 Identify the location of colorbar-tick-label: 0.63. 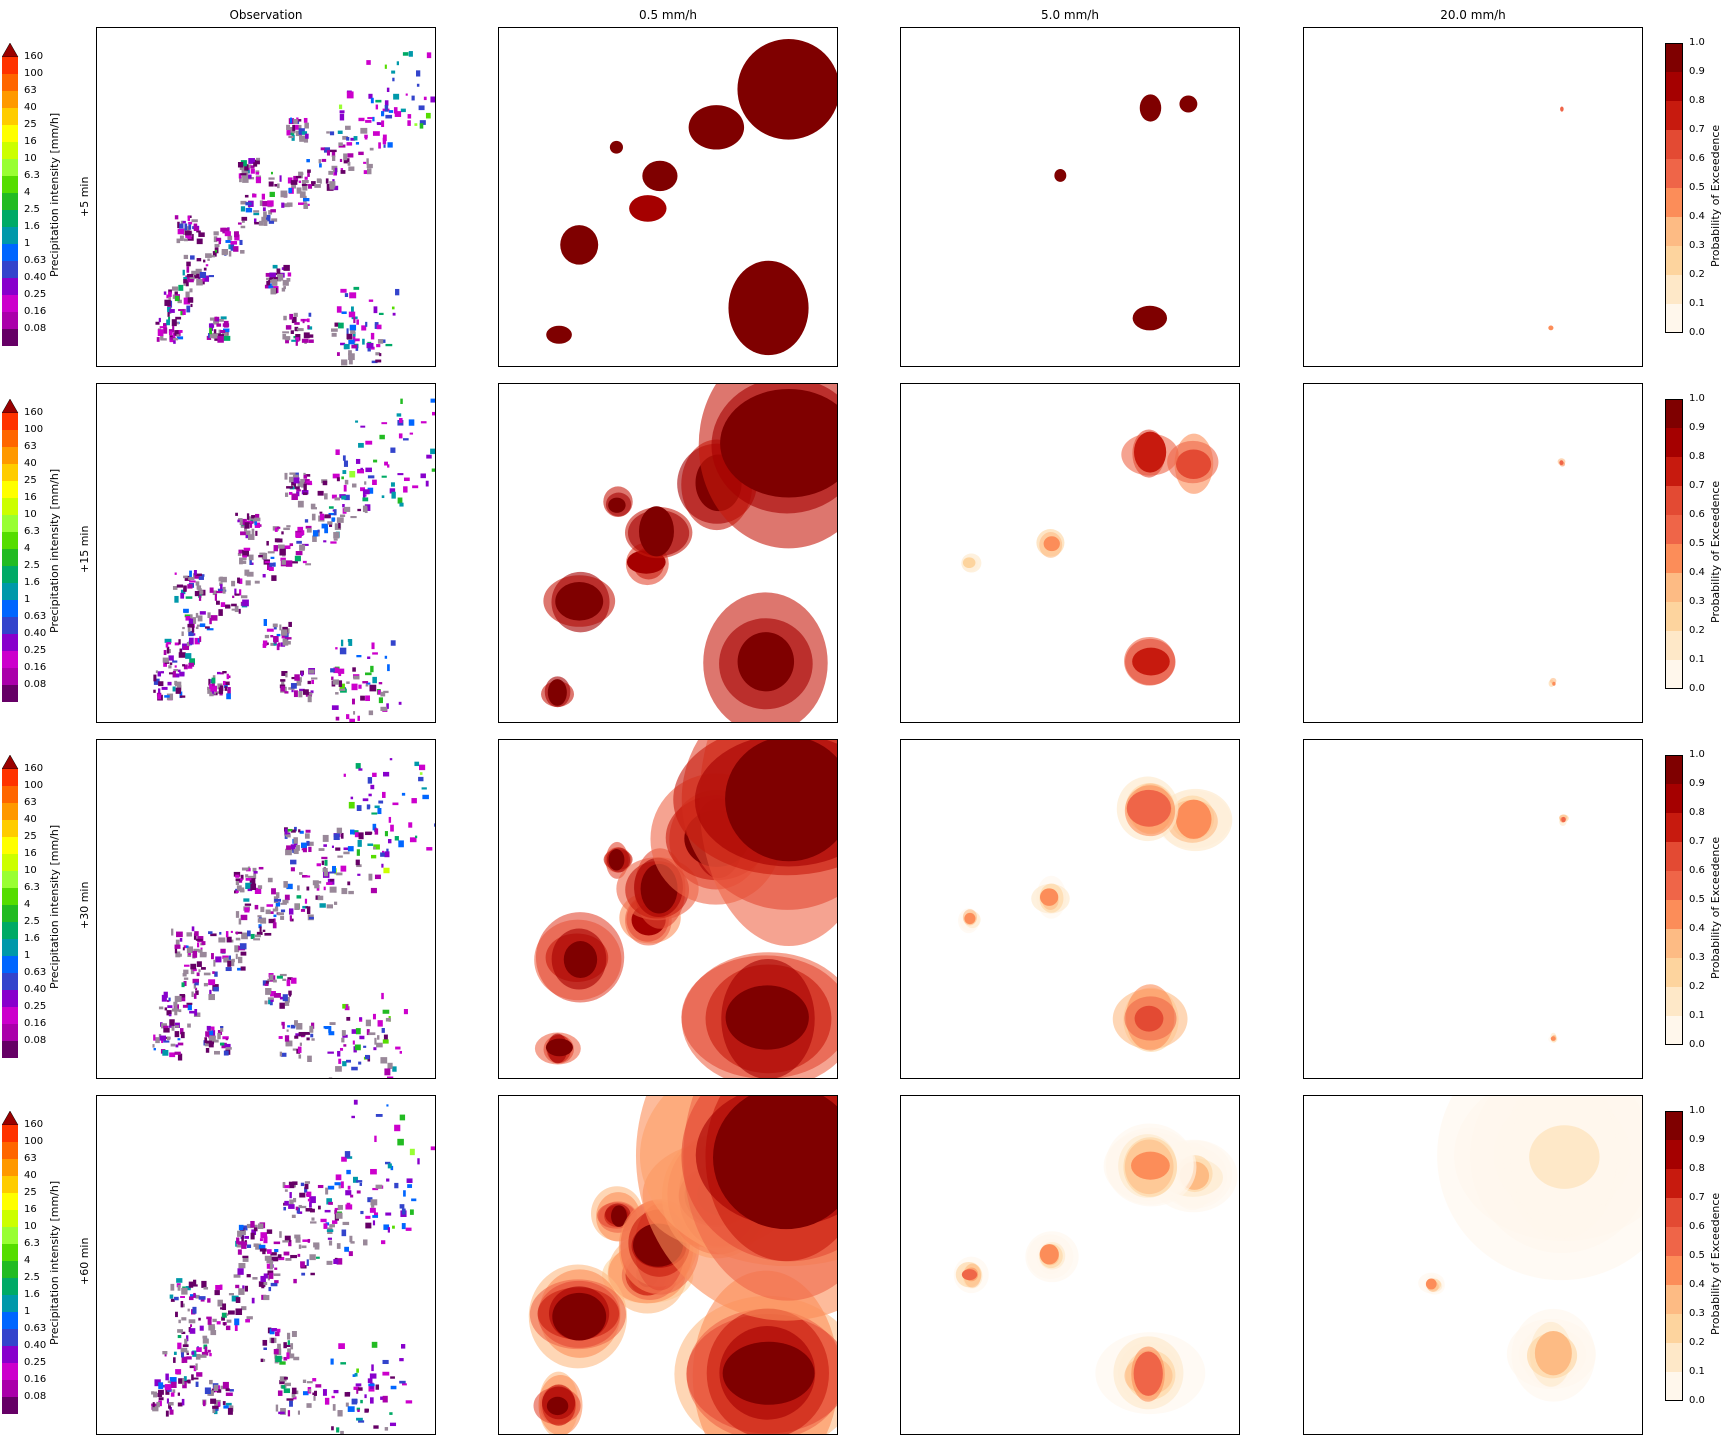
(35, 1328).